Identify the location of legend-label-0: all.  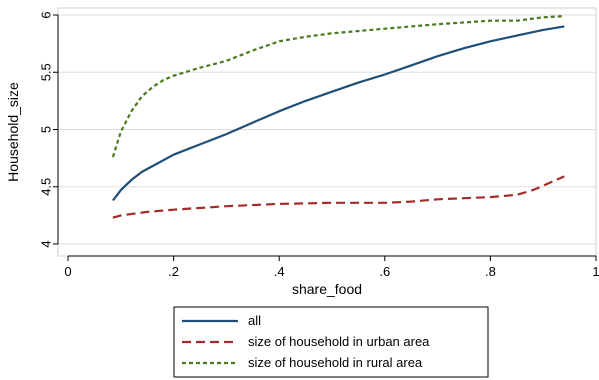
(254, 320).